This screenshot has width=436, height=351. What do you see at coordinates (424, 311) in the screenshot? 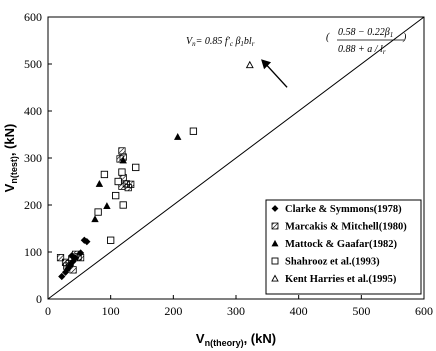
I see `x-tick-label: 600` at bounding box center [424, 311].